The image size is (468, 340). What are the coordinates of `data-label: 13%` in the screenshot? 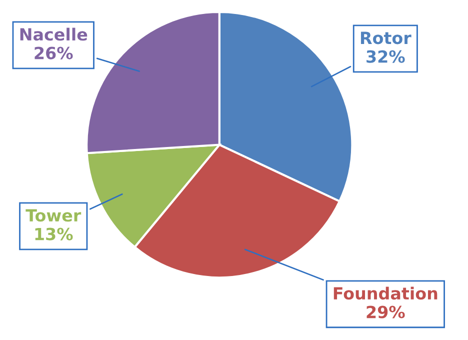 It's located at (54, 234).